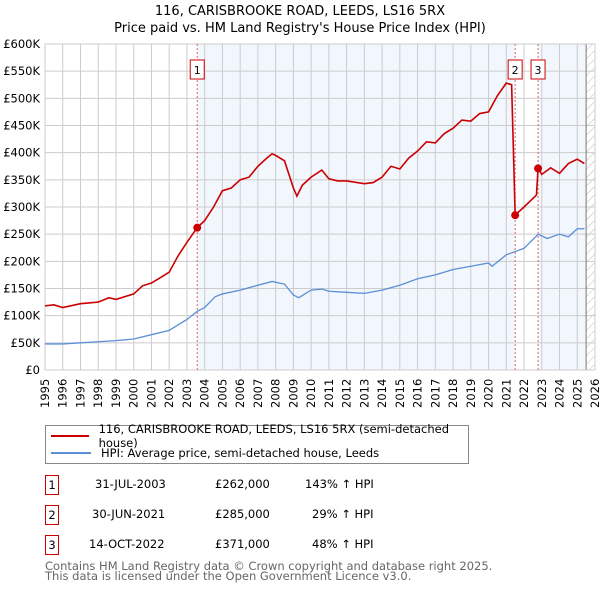 Image resolution: width=600 pixels, height=590 pixels. I want to click on y-tick-label: £500K, so click(21, 98).